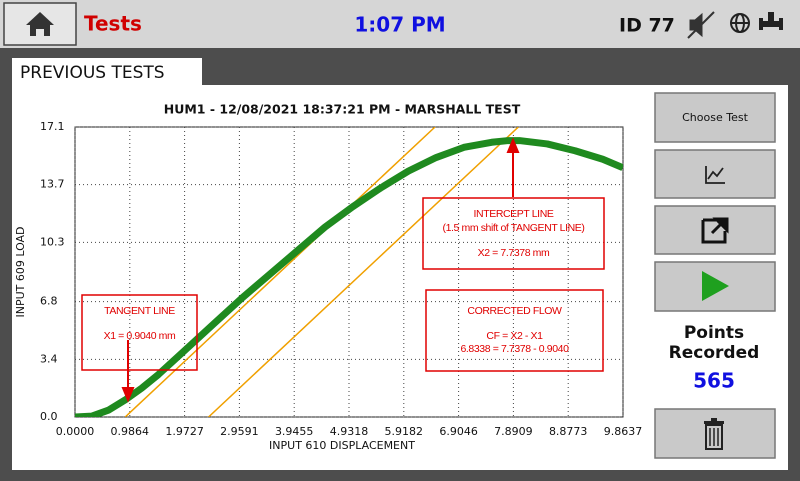 This screenshot has height=481, width=800. I want to click on x-axis-label: INPUT 610 DISPLACEMENT, so click(342, 445).